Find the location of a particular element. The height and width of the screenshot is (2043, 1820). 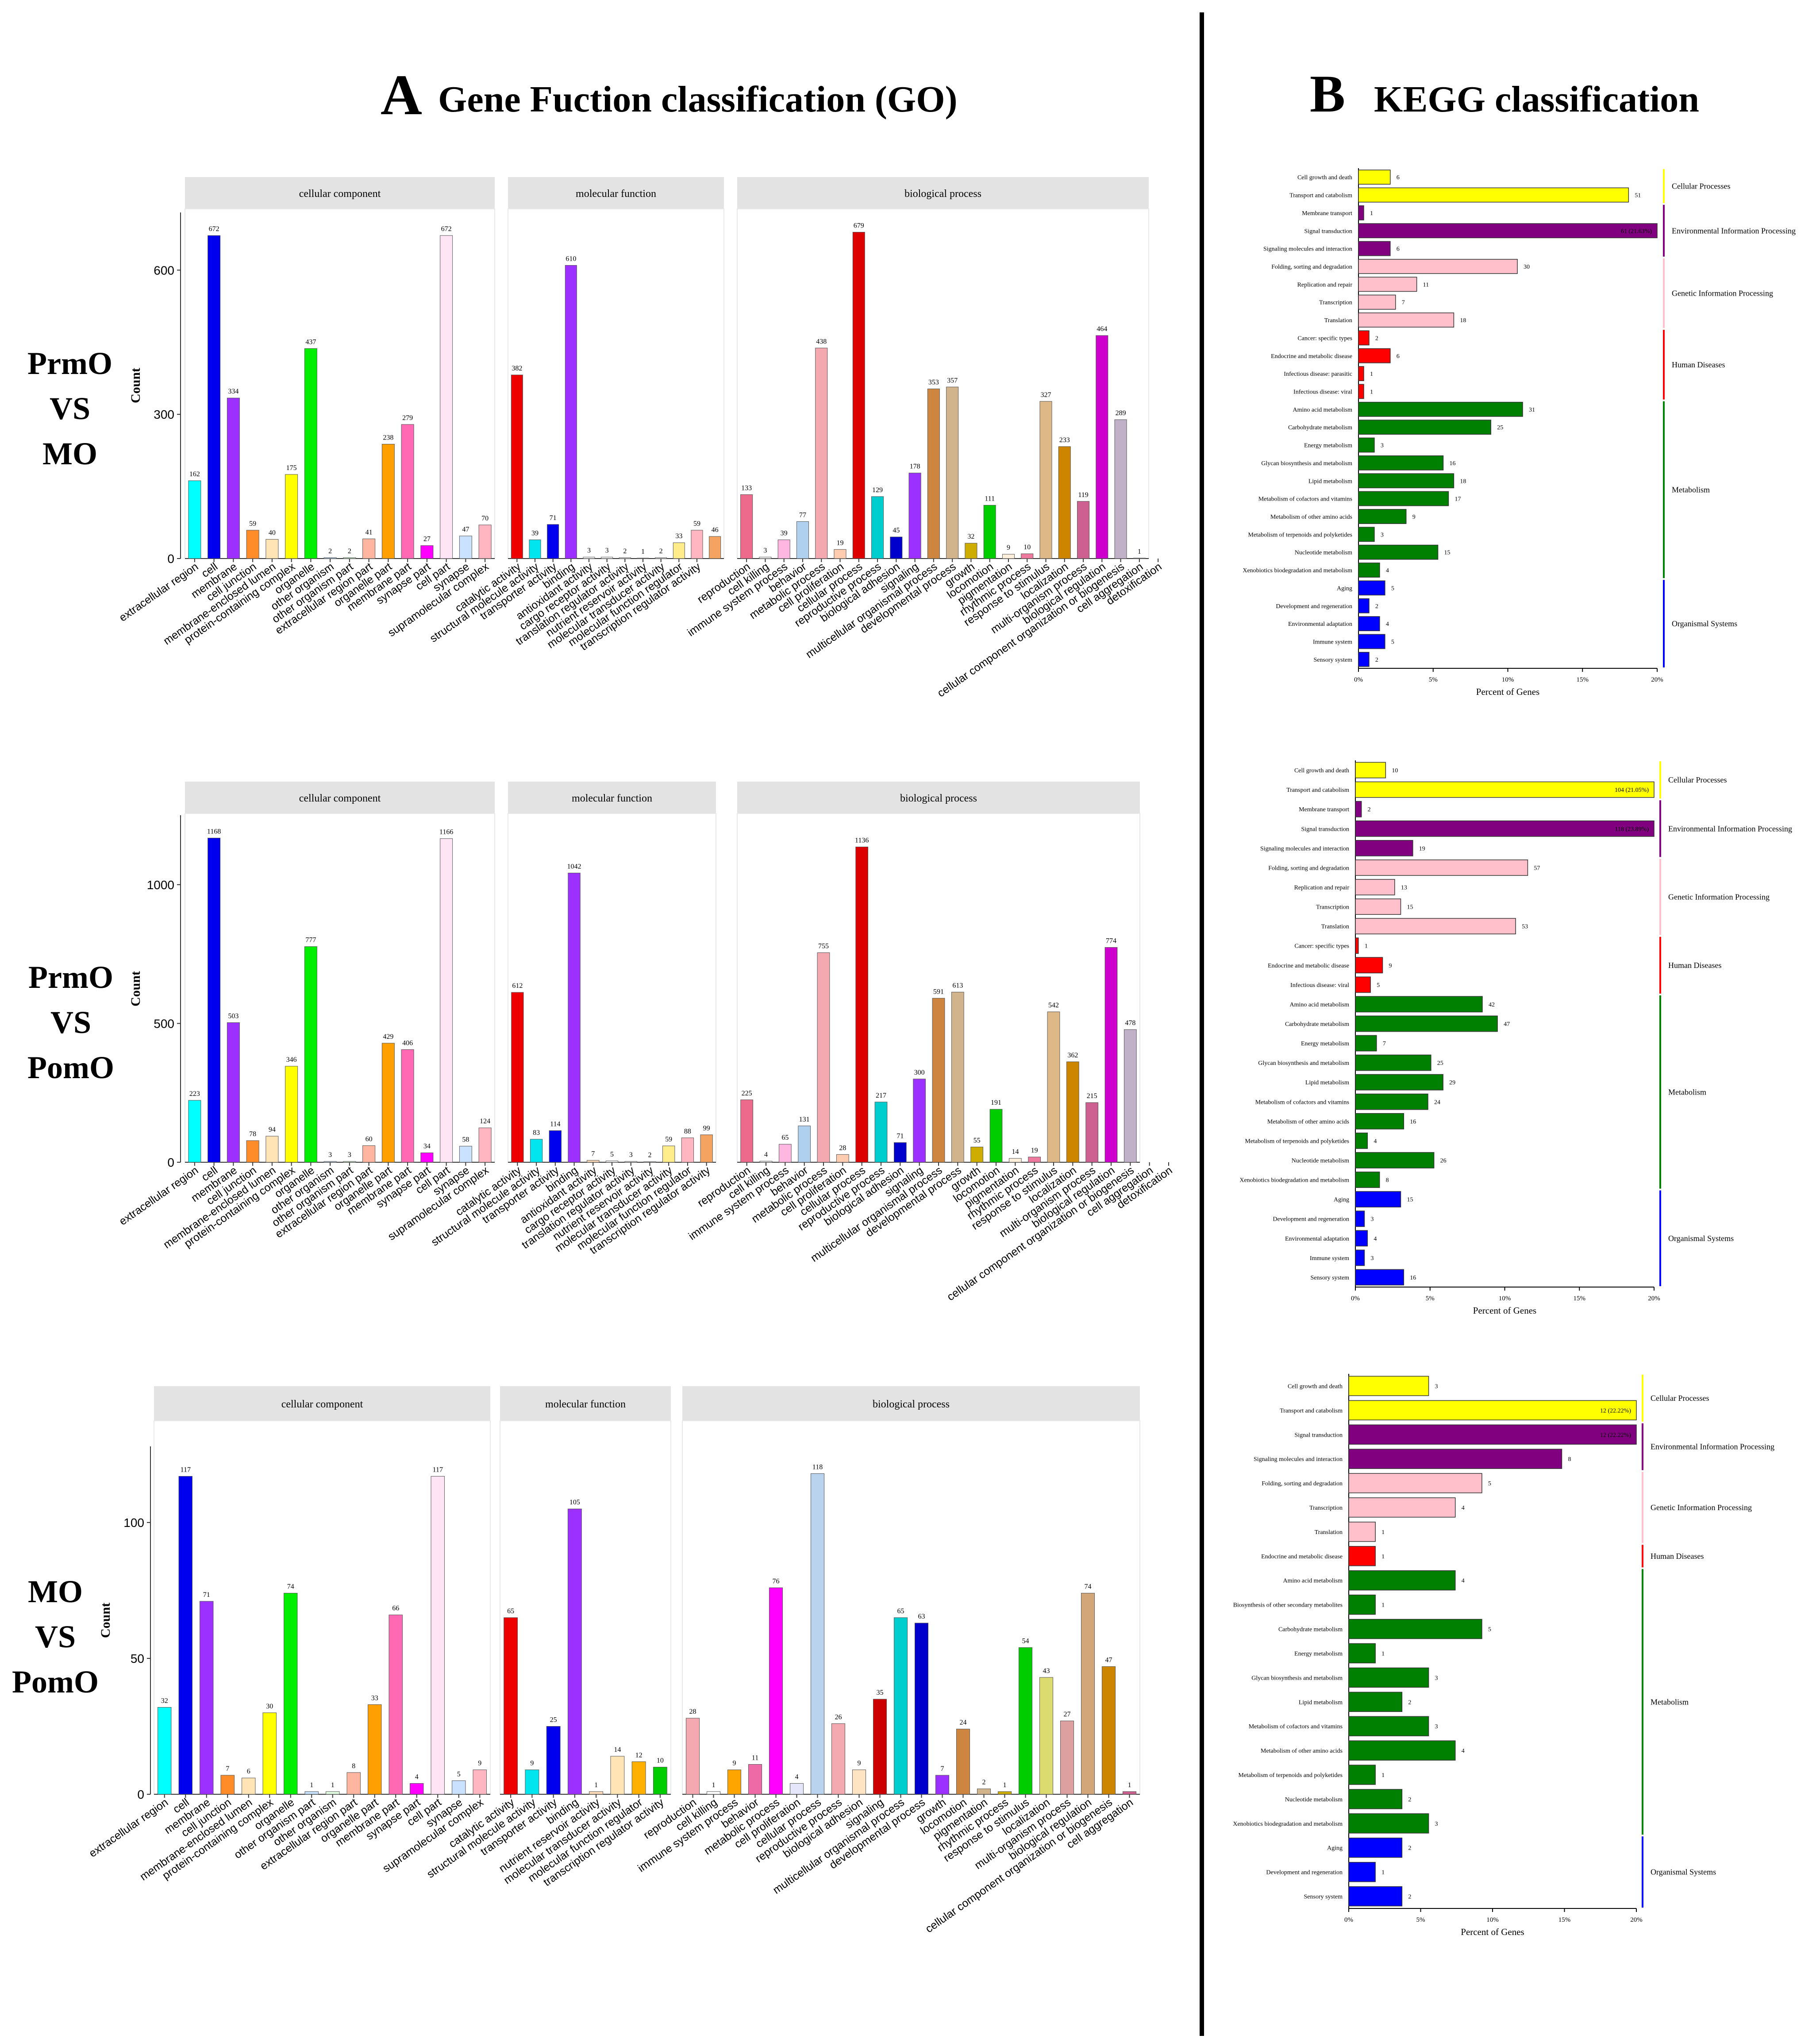

go-group-strip-label: cellular component is located at coordinates (340, 798).